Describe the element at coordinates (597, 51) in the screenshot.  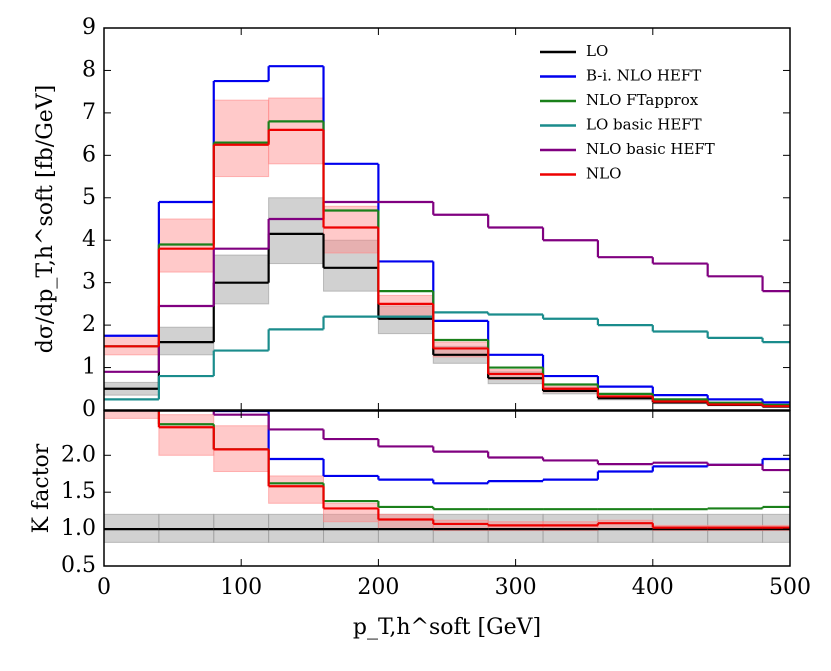
I see `legend-label: LO` at that location.